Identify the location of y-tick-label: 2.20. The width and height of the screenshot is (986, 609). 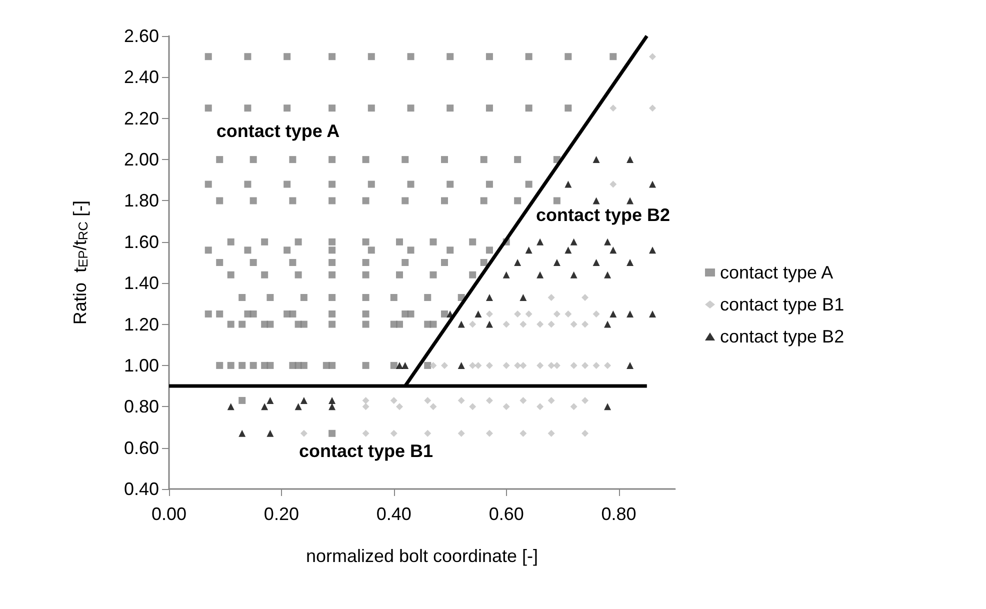
(141, 118).